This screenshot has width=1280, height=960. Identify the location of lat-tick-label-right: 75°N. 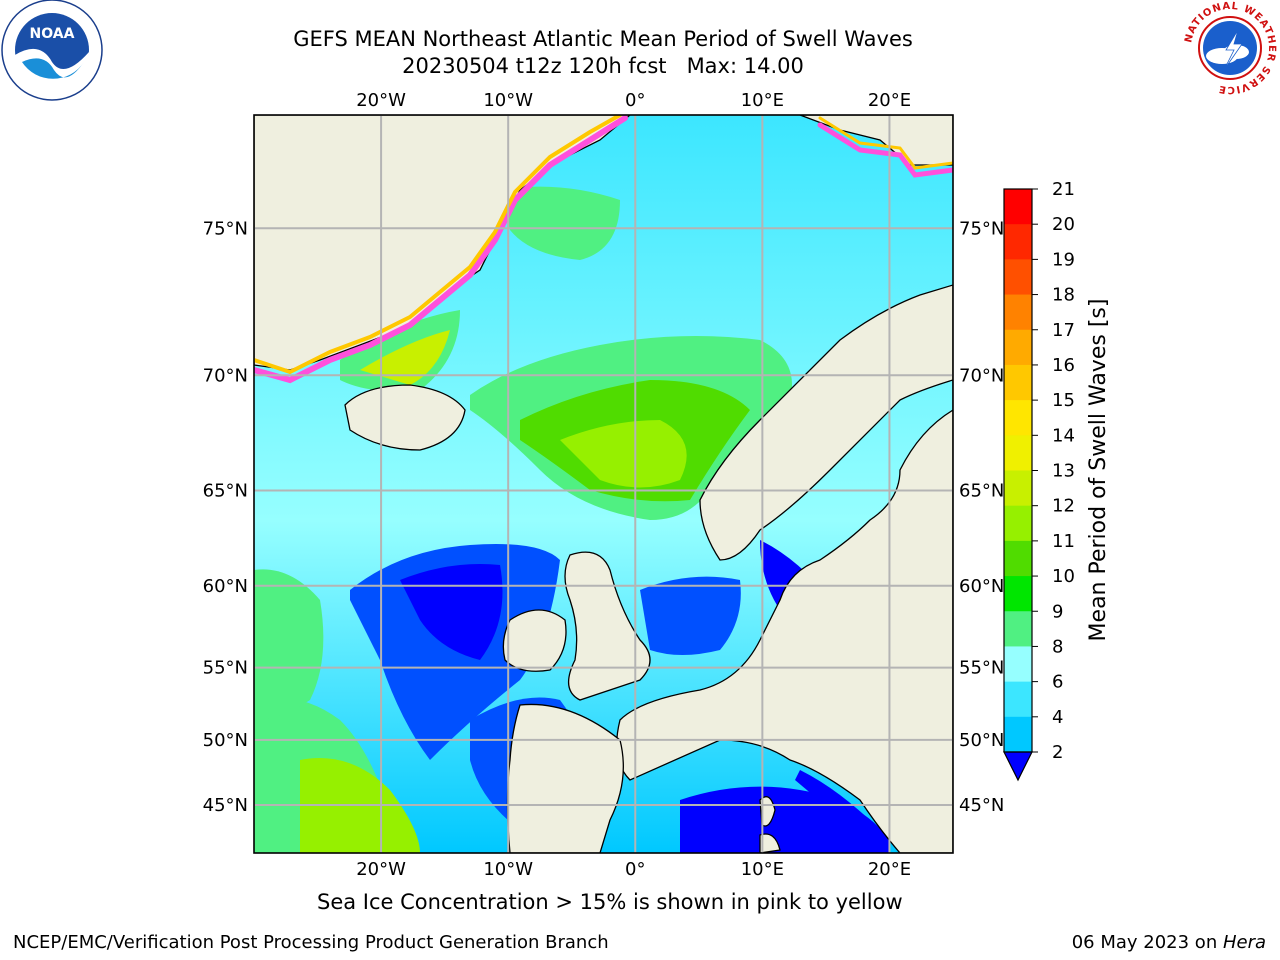
(981, 228).